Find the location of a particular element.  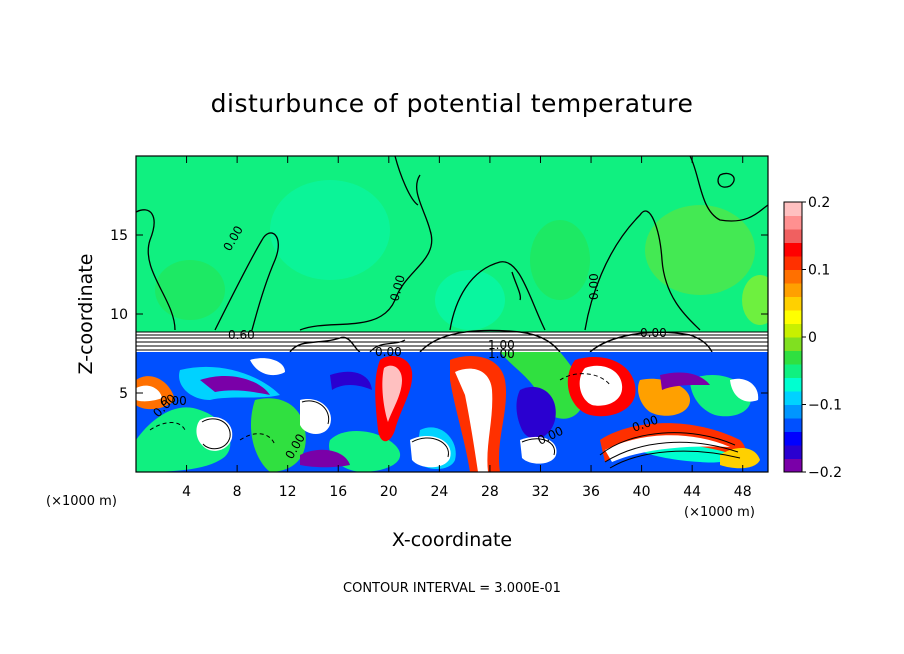

colorbar-tick-label: 0.2 is located at coordinates (819, 203).